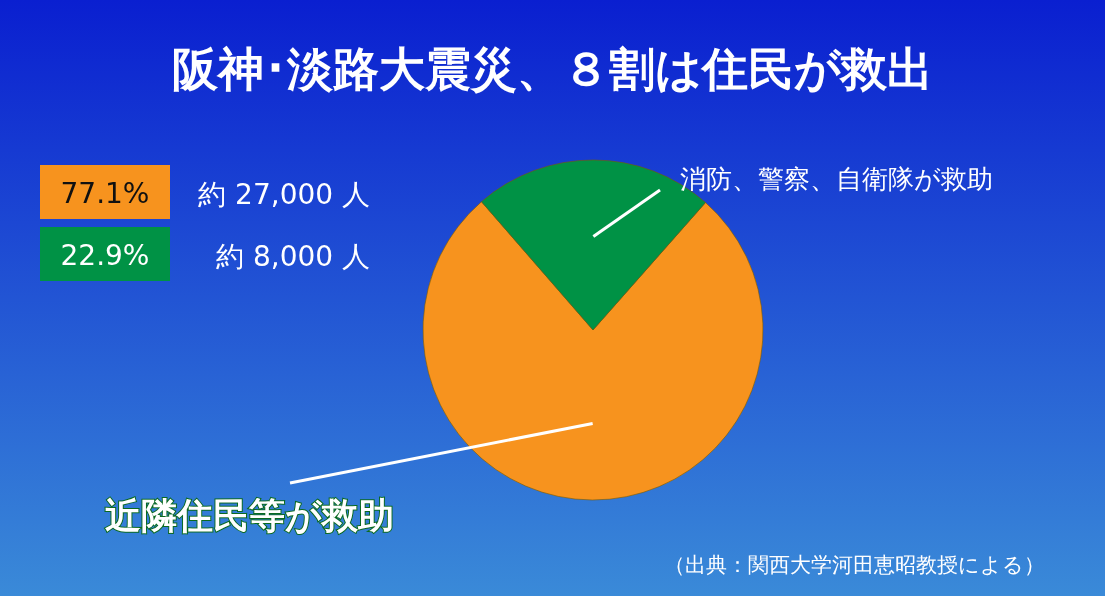 This screenshot has height=596, width=1105. What do you see at coordinates (105, 255) in the screenshot?
I see `text: 22.9%` at bounding box center [105, 255].